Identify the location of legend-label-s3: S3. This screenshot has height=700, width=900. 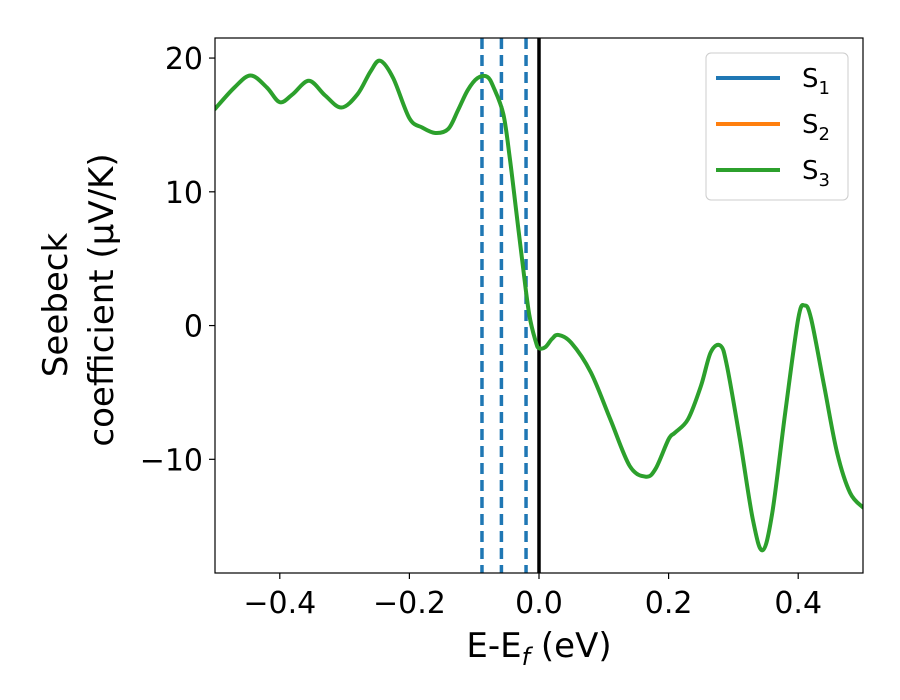
(816, 173).